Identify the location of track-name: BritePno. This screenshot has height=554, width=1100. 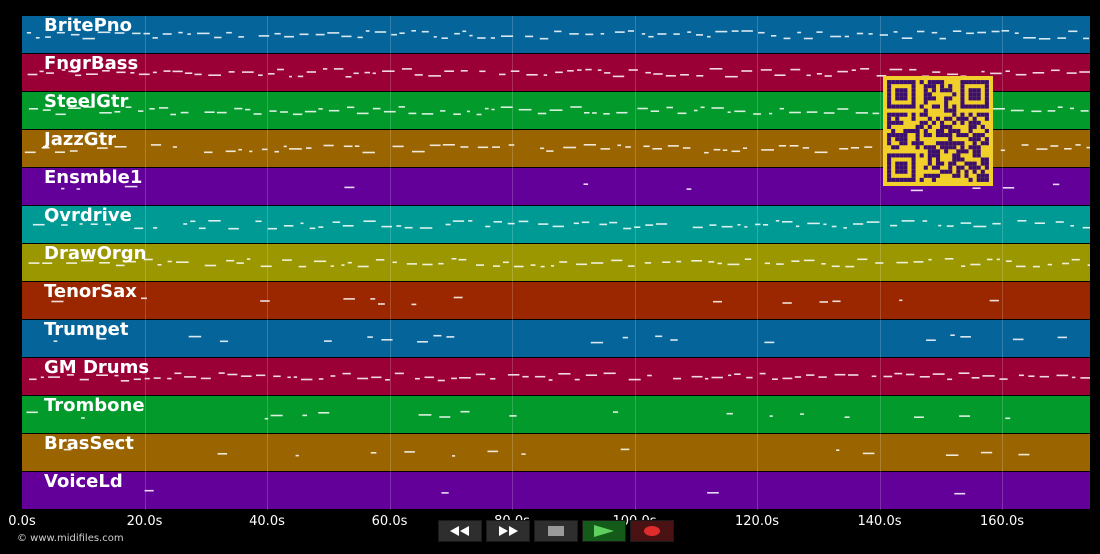
(88, 25).